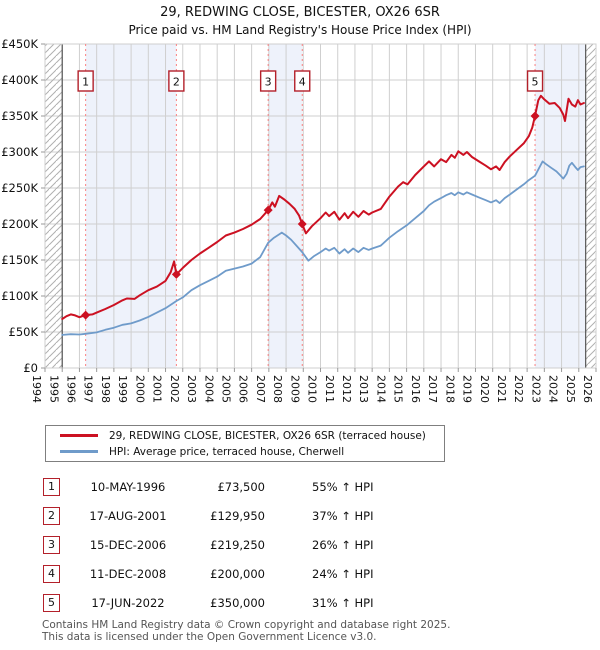 The height and width of the screenshot is (650, 600). Describe the element at coordinates (24, 332) in the screenshot. I see `y-tick-label: £50K` at that location.